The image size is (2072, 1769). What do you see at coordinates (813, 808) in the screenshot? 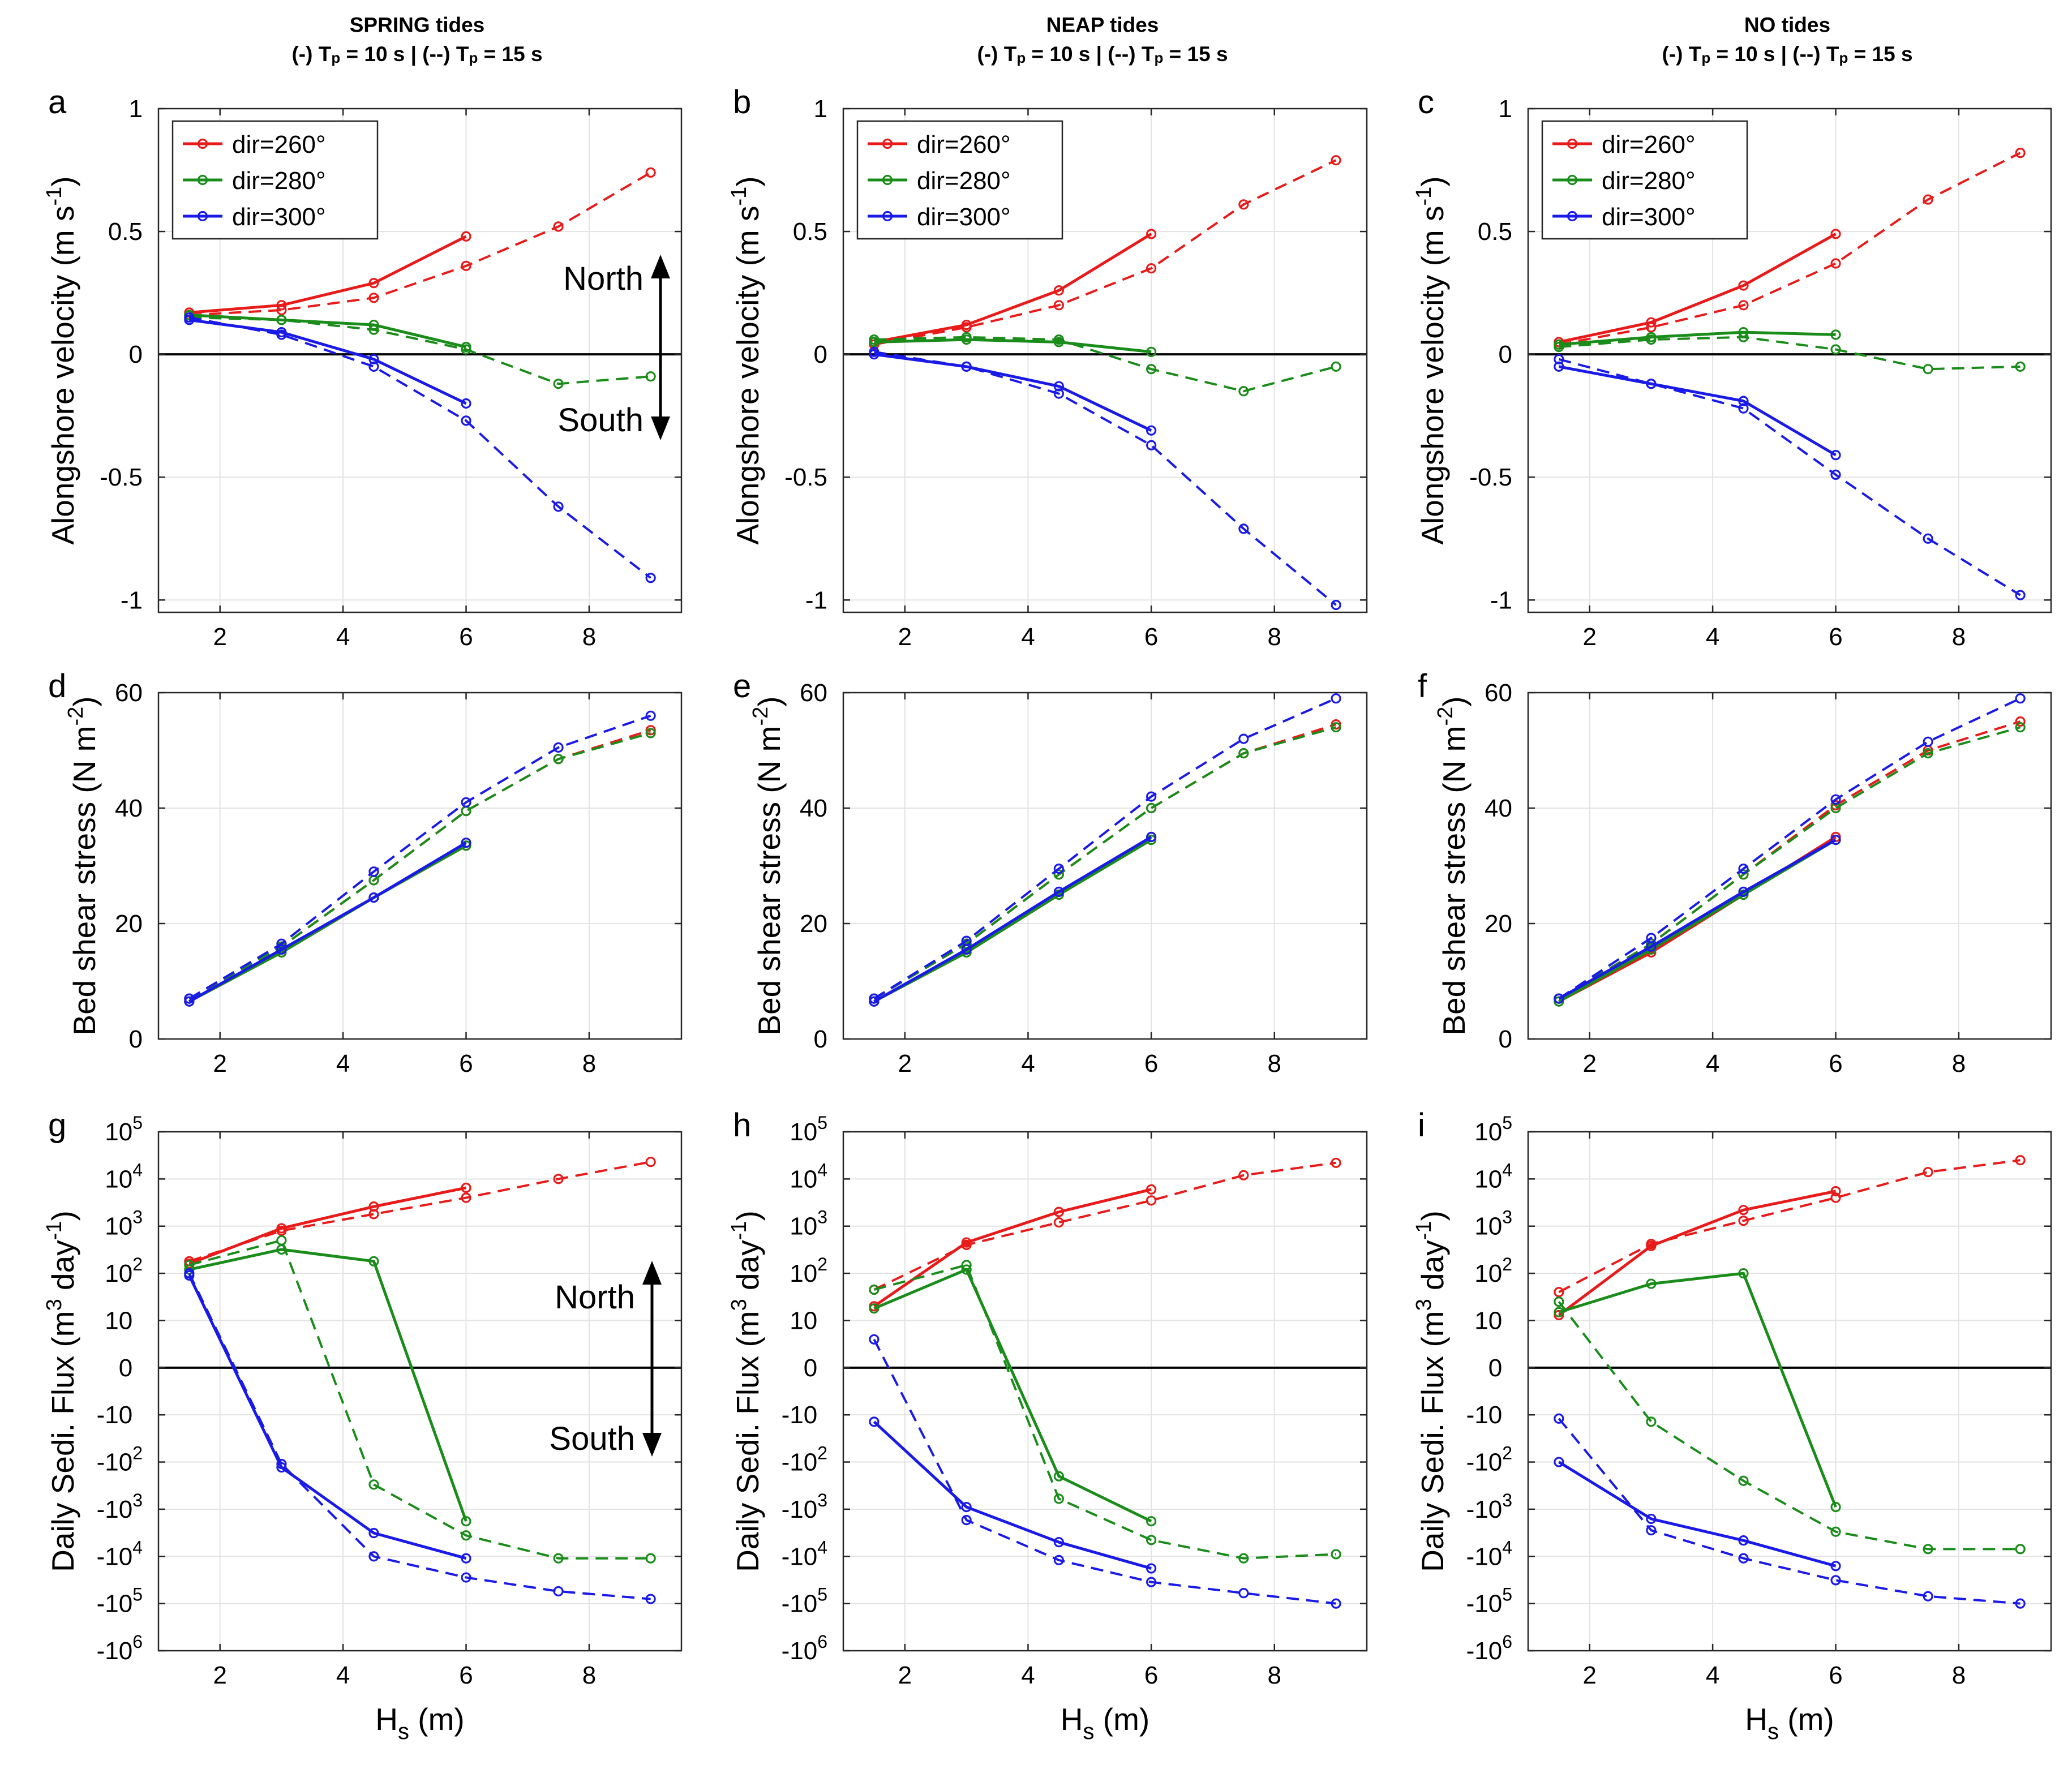
I see `y-tick-label: 40` at bounding box center [813, 808].